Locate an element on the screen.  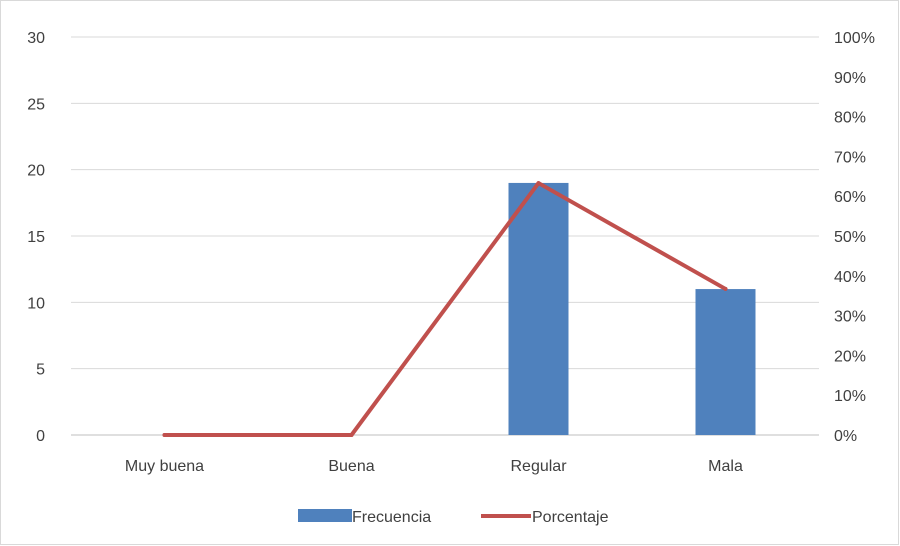
right-axis-tick-label: 30% is located at coordinates (850, 317).